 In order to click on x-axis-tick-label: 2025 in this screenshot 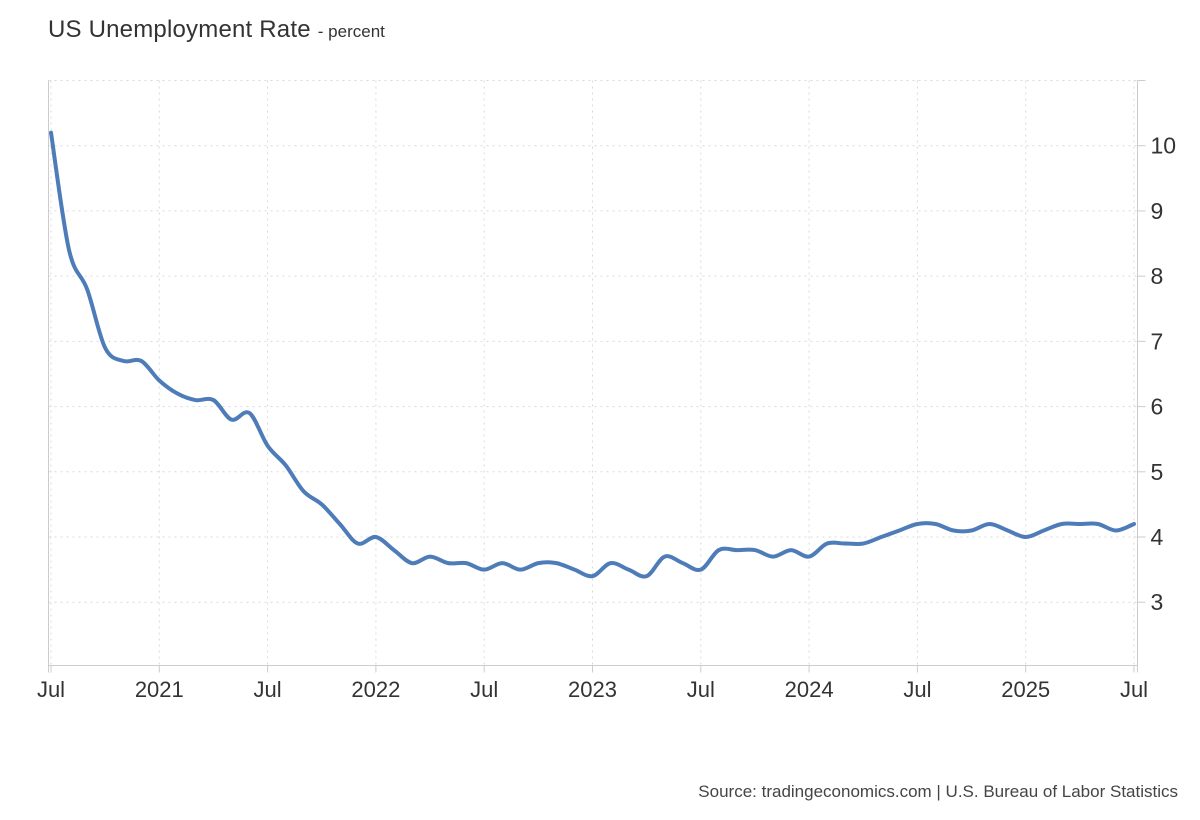, I will do `click(1025, 689)`.